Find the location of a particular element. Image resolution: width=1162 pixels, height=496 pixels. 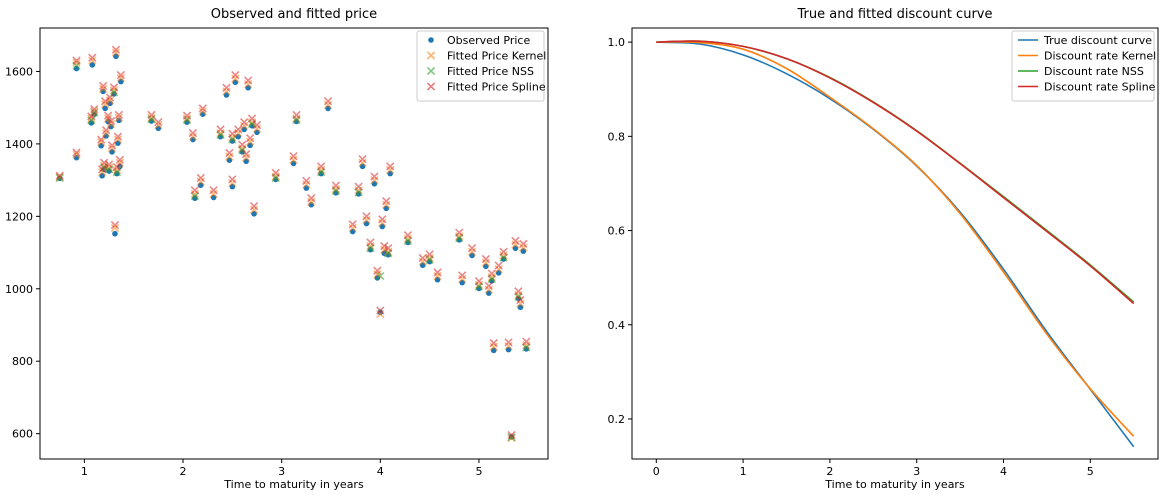

y-tick-label: 600 is located at coordinates (22, 434).